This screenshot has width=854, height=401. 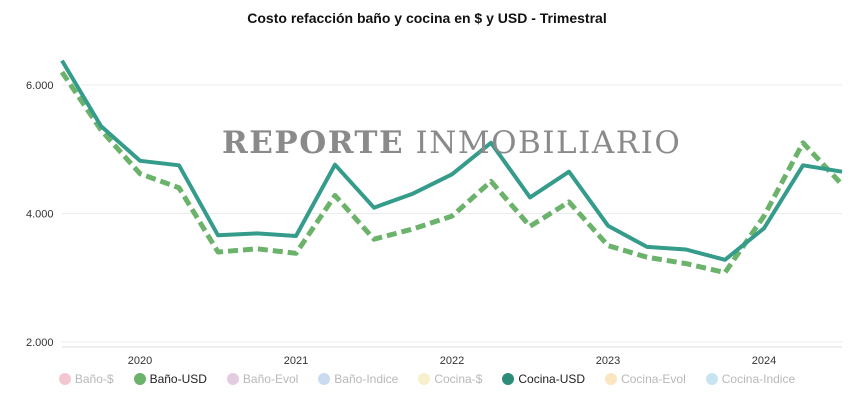 What do you see at coordinates (178, 379) in the screenshot?
I see `legend-label: Baño-USD` at bounding box center [178, 379].